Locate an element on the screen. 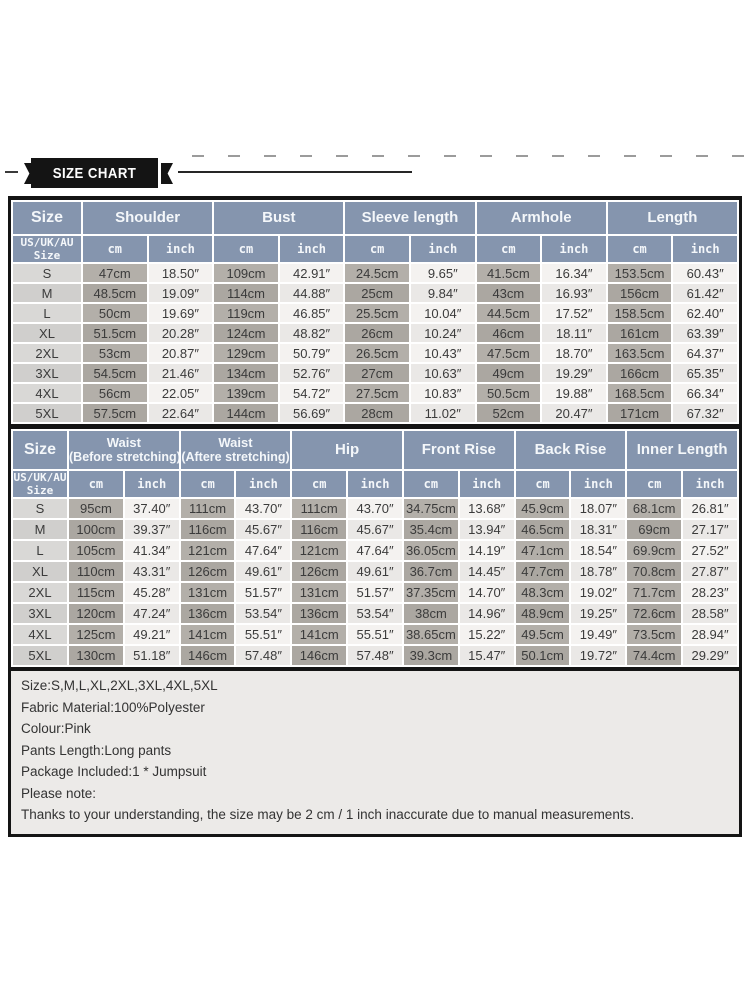 The height and width of the screenshot is (1000, 750). cm-value-cell: 51.5cm is located at coordinates (115, 333).